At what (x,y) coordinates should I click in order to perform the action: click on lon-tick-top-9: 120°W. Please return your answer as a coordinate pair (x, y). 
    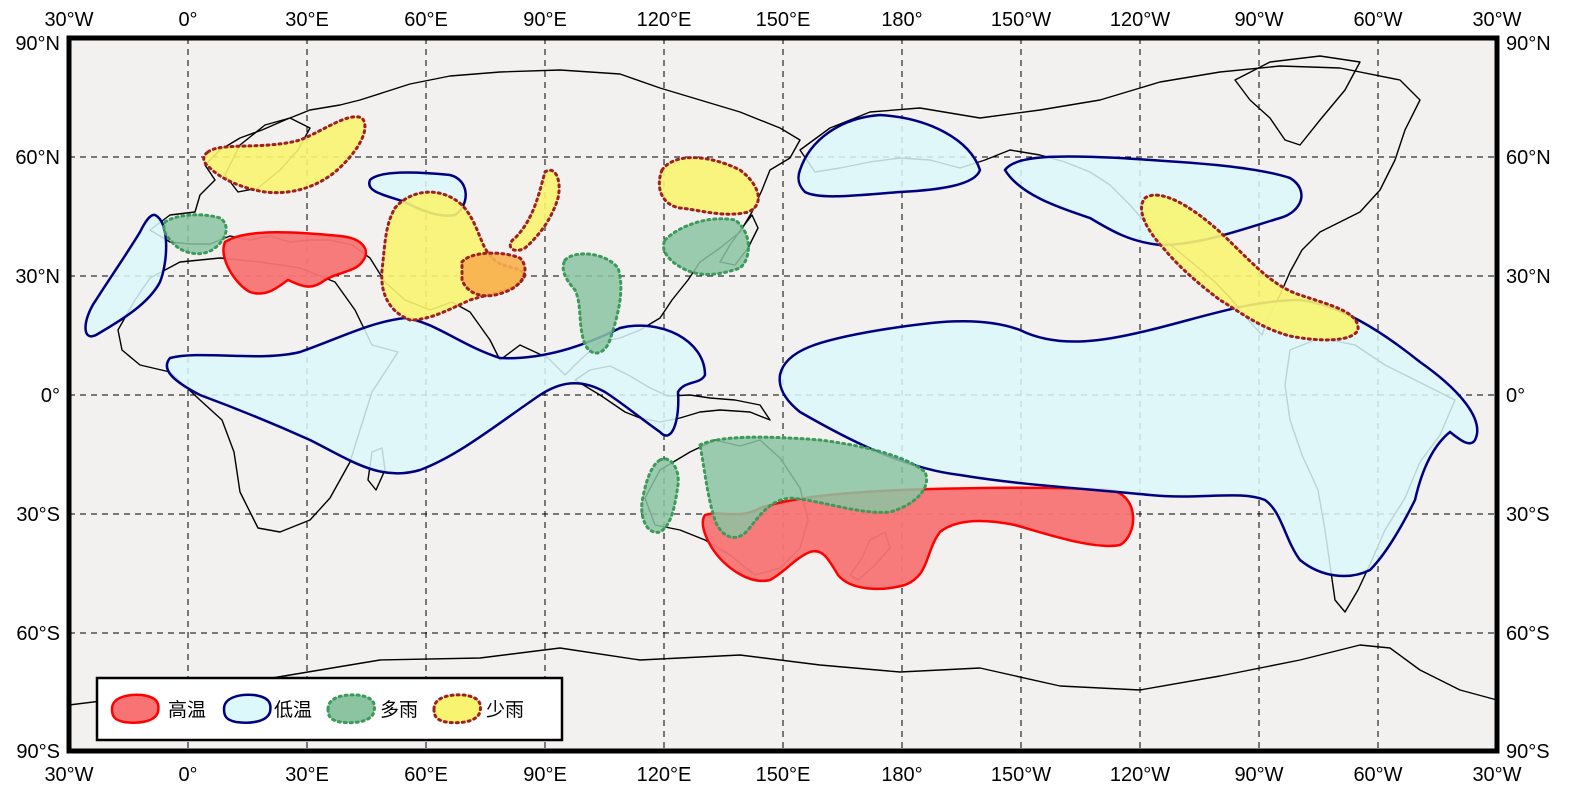
    Looking at the image, I should click on (1140, 20).